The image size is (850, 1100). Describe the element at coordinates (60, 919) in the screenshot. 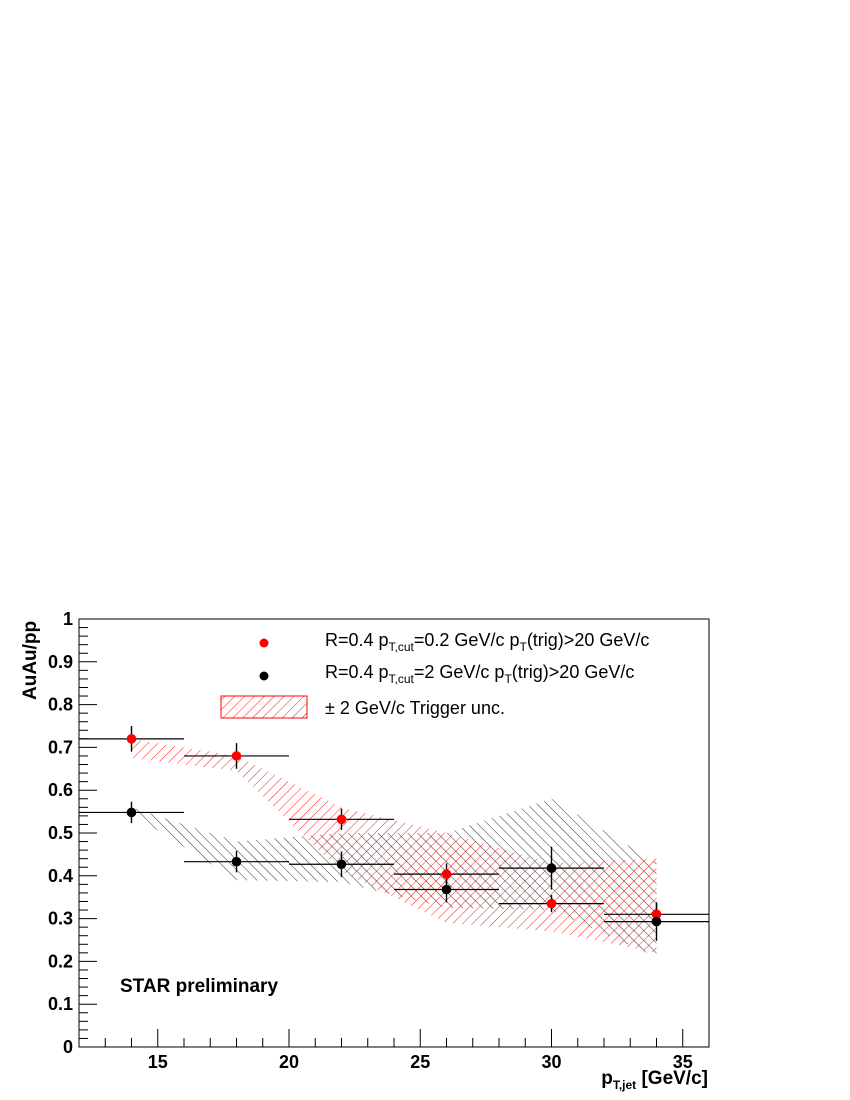

I see `y-tick-label: 0.3` at that location.